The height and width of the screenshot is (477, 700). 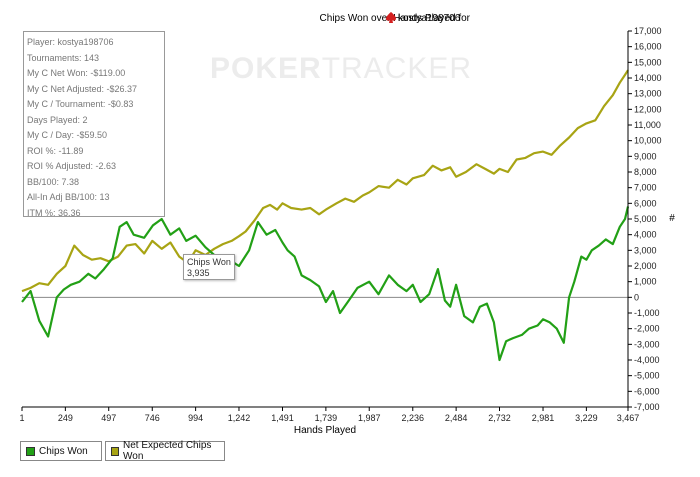 I want to click on x-axis-title: Hands Played, so click(x=325, y=430).